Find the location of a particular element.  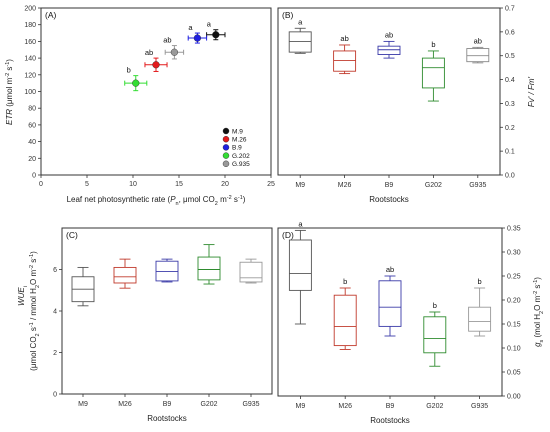

y-axis-label-part: i is located at coordinates (26, 286).